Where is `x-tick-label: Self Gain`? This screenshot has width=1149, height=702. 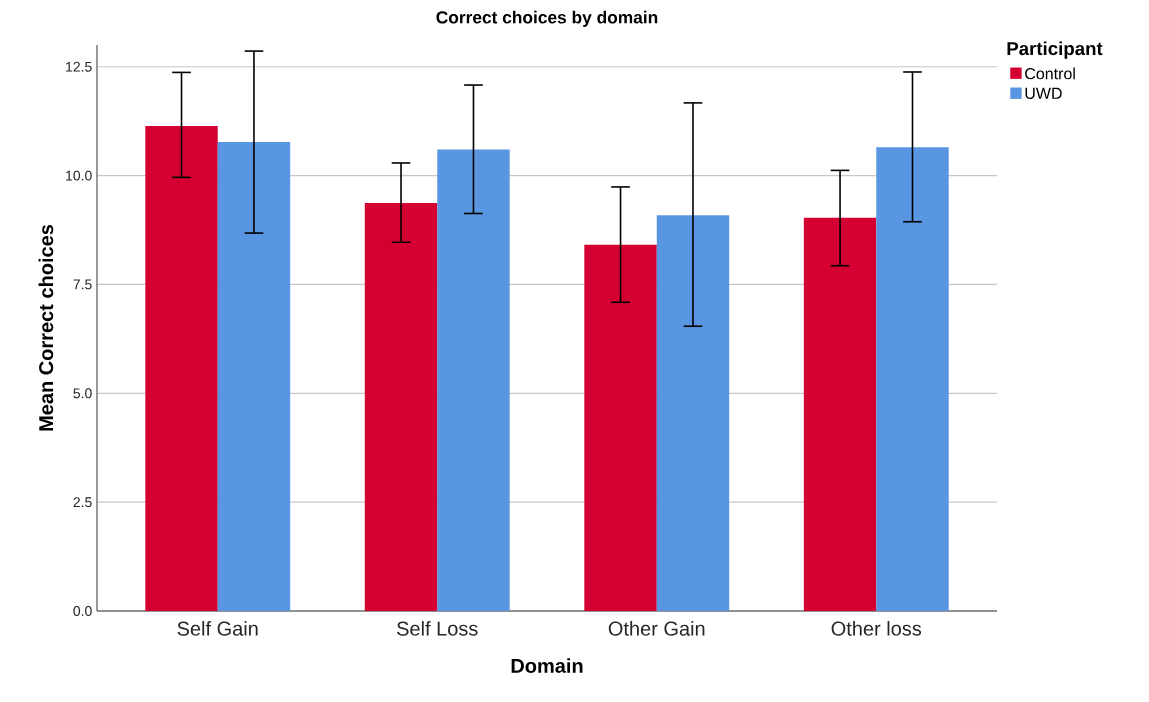 x-tick-label: Self Gain is located at coordinates (217, 628).